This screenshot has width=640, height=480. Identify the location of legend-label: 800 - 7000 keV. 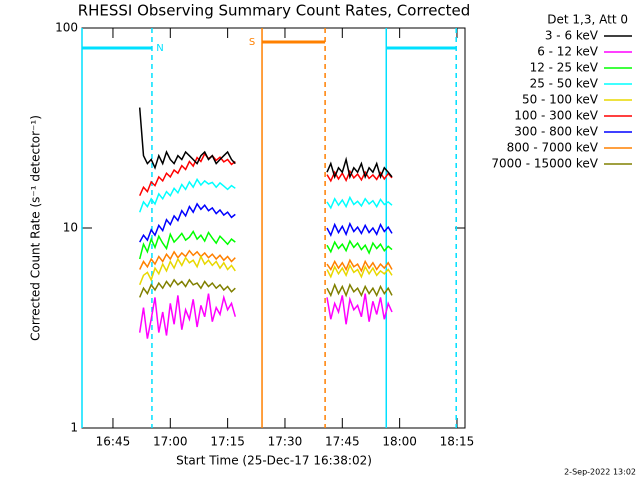
(553, 148).